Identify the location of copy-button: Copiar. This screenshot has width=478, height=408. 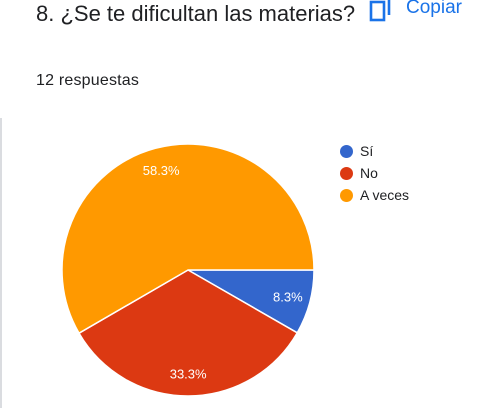
(415, 11).